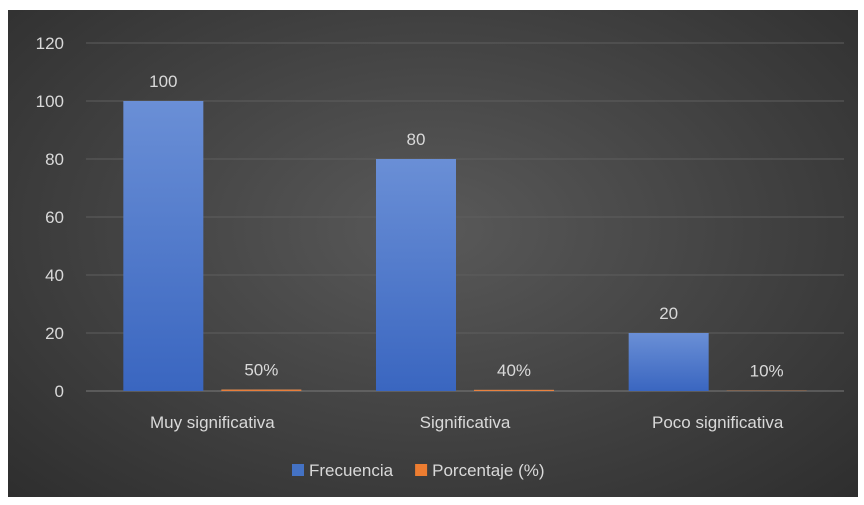 The width and height of the screenshot is (864, 505). Describe the element at coordinates (416, 139) in the screenshot. I see `data-label: 80` at that location.